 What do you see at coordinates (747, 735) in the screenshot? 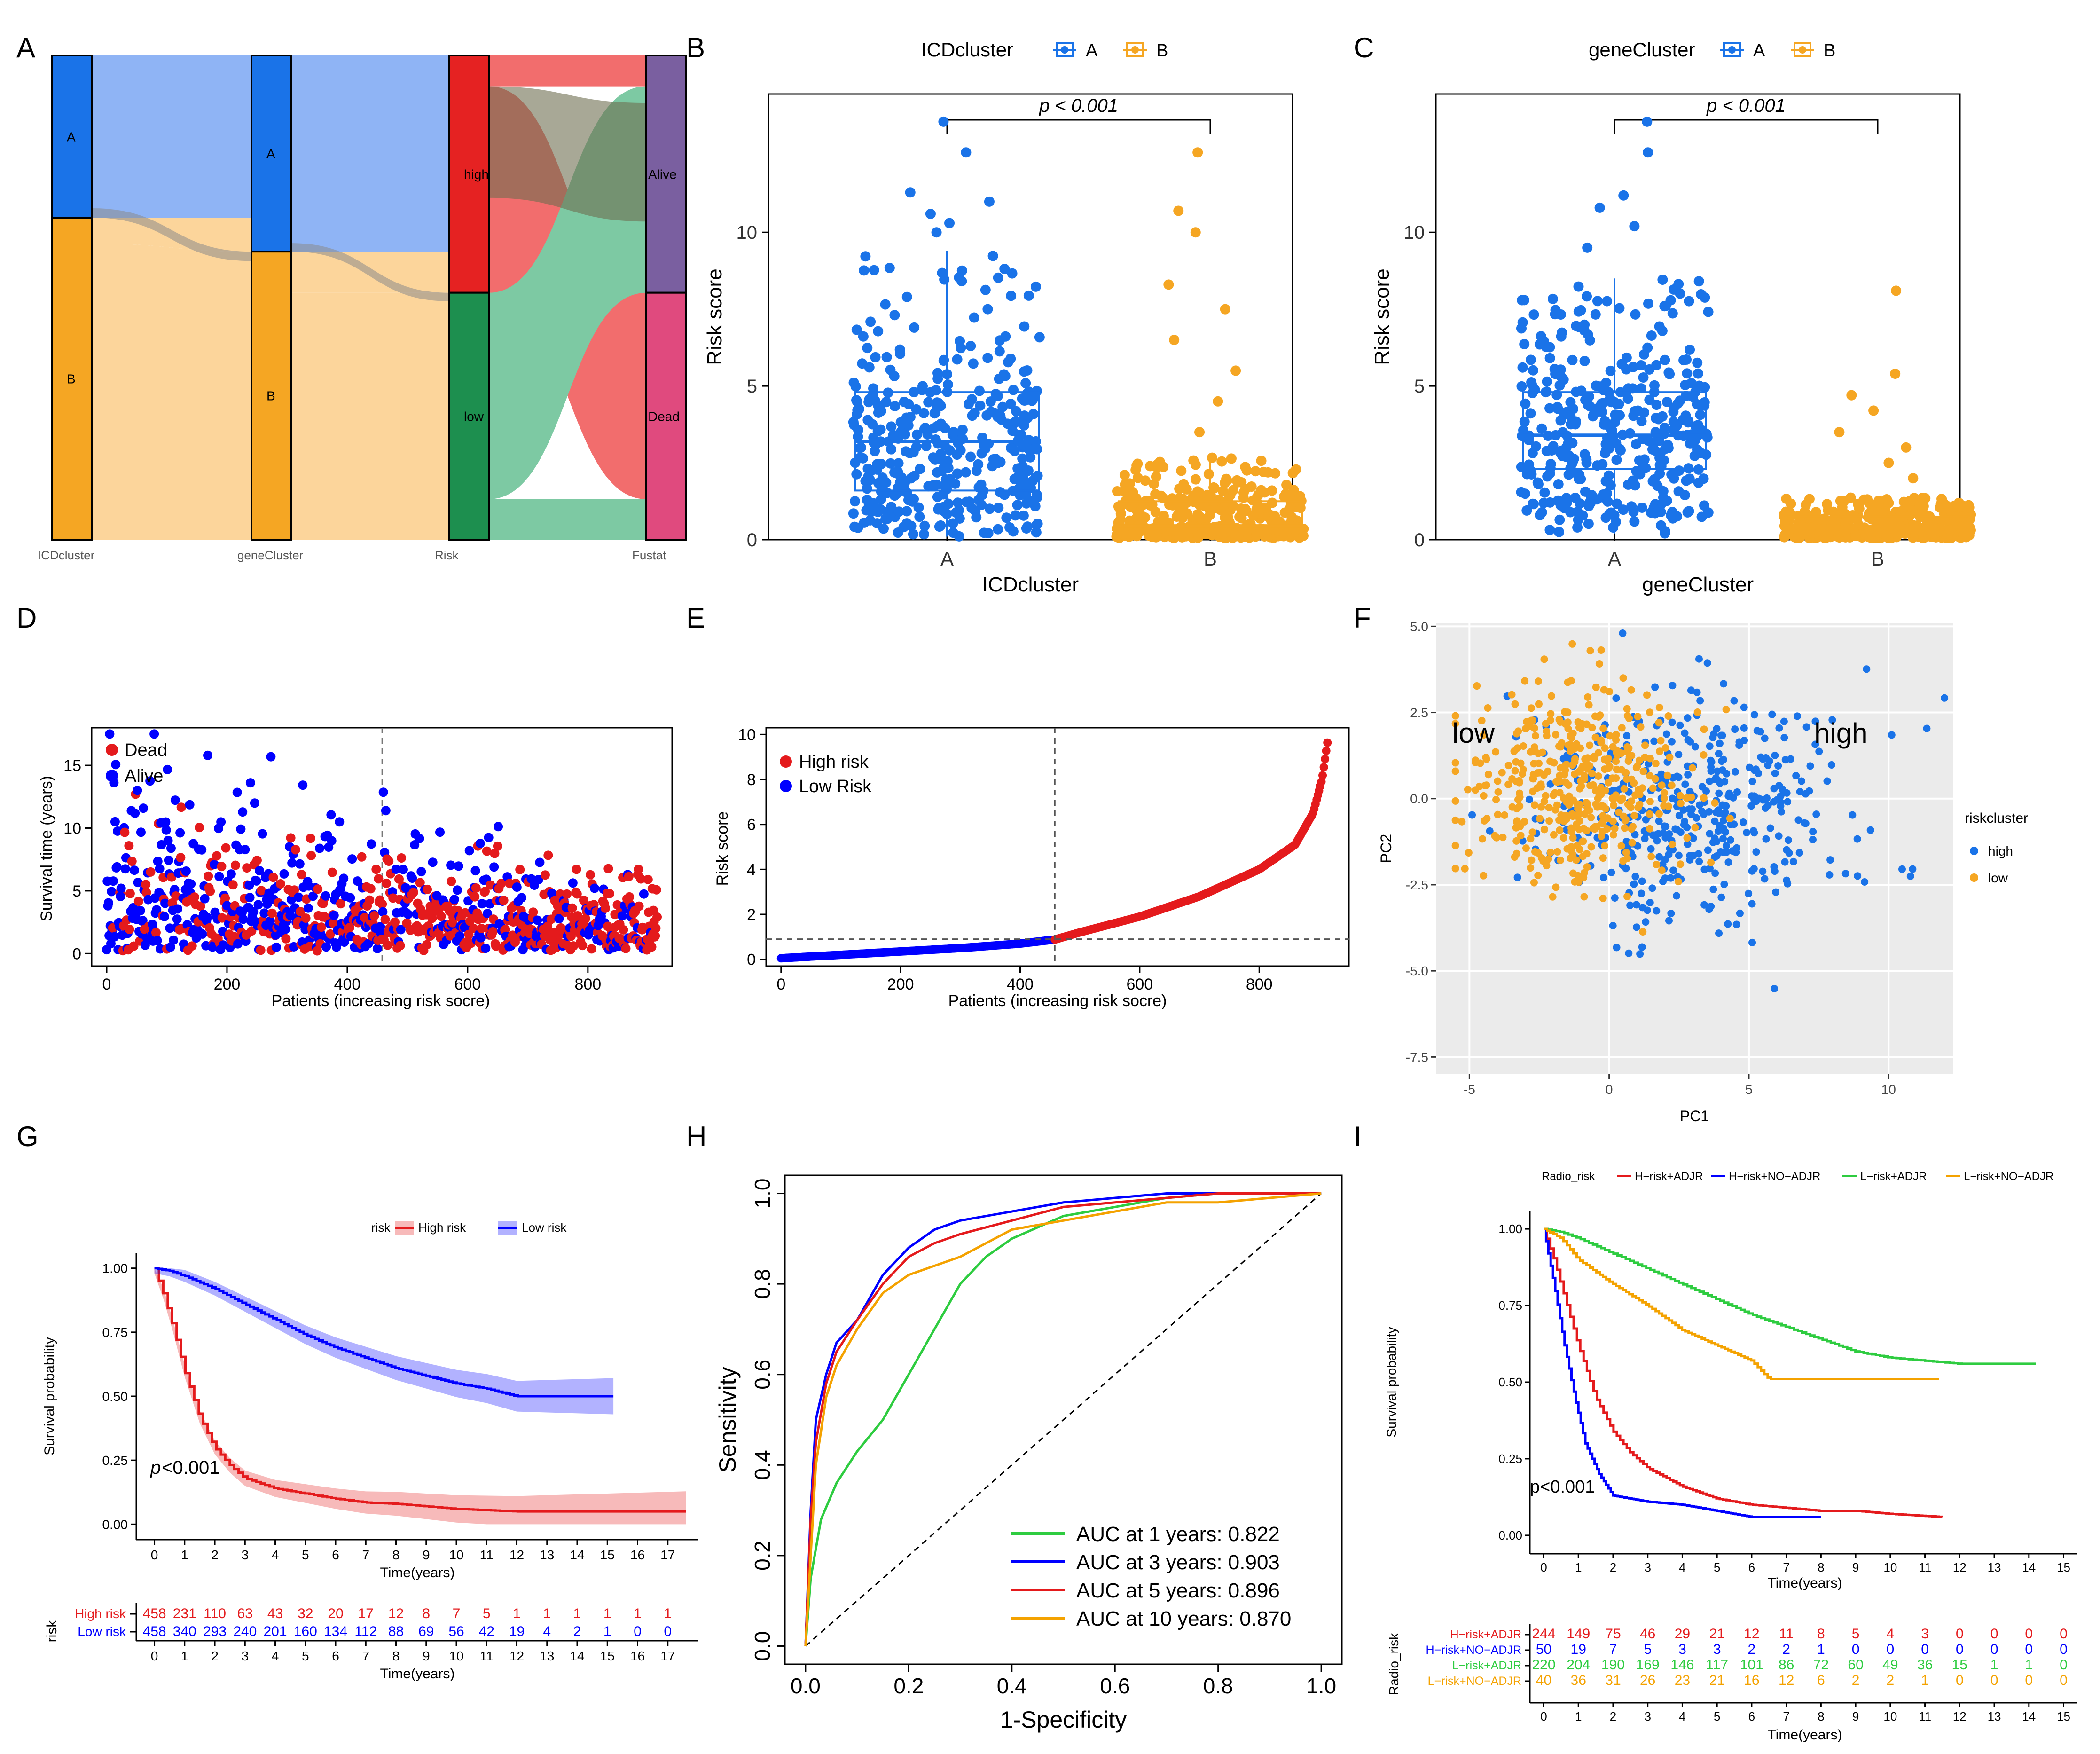
I see `y-tick-label: 10` at bounding box center [747, 735].